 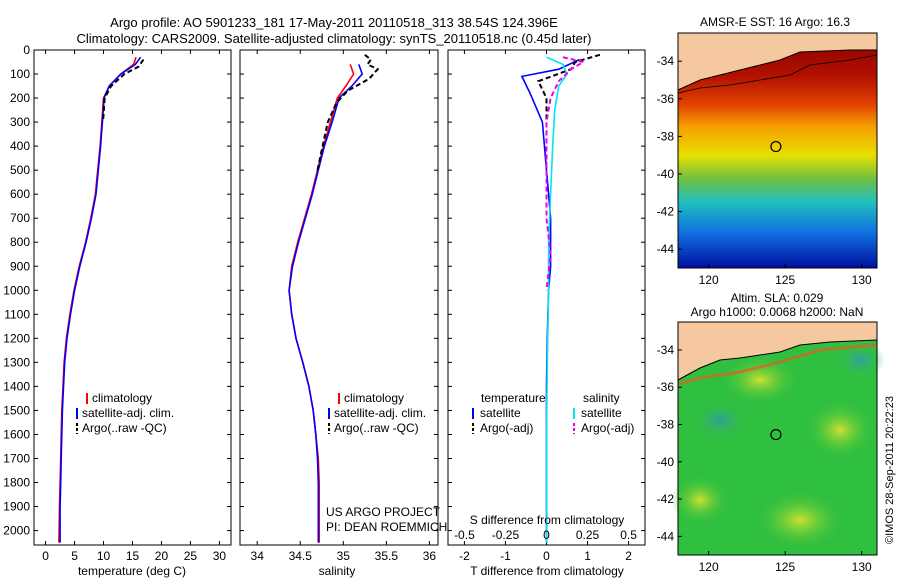 What do you see at coordinates (506, 535) in the screenshot?
I see `s-tick-label: -0.25` at bounding box center [506, 535].